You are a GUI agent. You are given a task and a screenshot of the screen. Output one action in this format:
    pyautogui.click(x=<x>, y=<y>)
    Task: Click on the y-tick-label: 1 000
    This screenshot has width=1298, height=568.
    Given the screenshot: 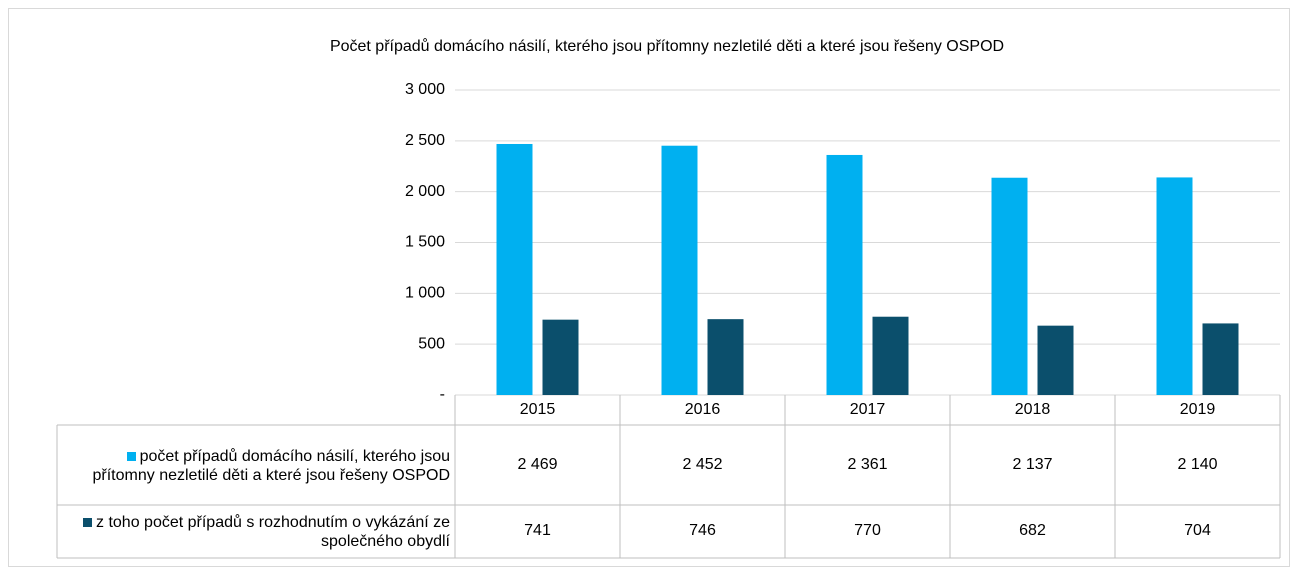 What is the action you would take?
    pyautogui.click(x=425, y=293)
    